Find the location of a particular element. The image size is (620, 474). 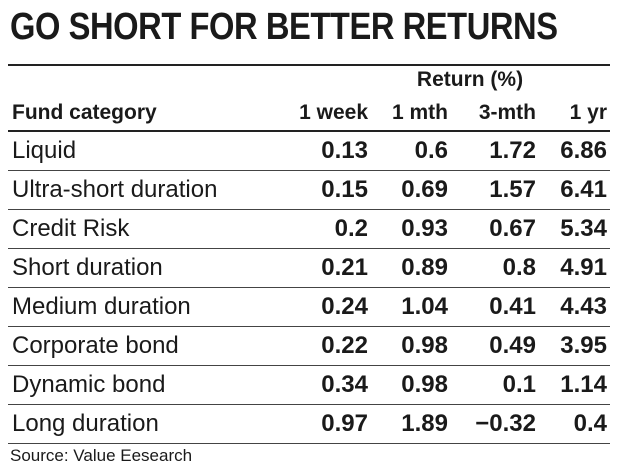

cell-3-mth: −0.32 is located at coordinates (505, 423).